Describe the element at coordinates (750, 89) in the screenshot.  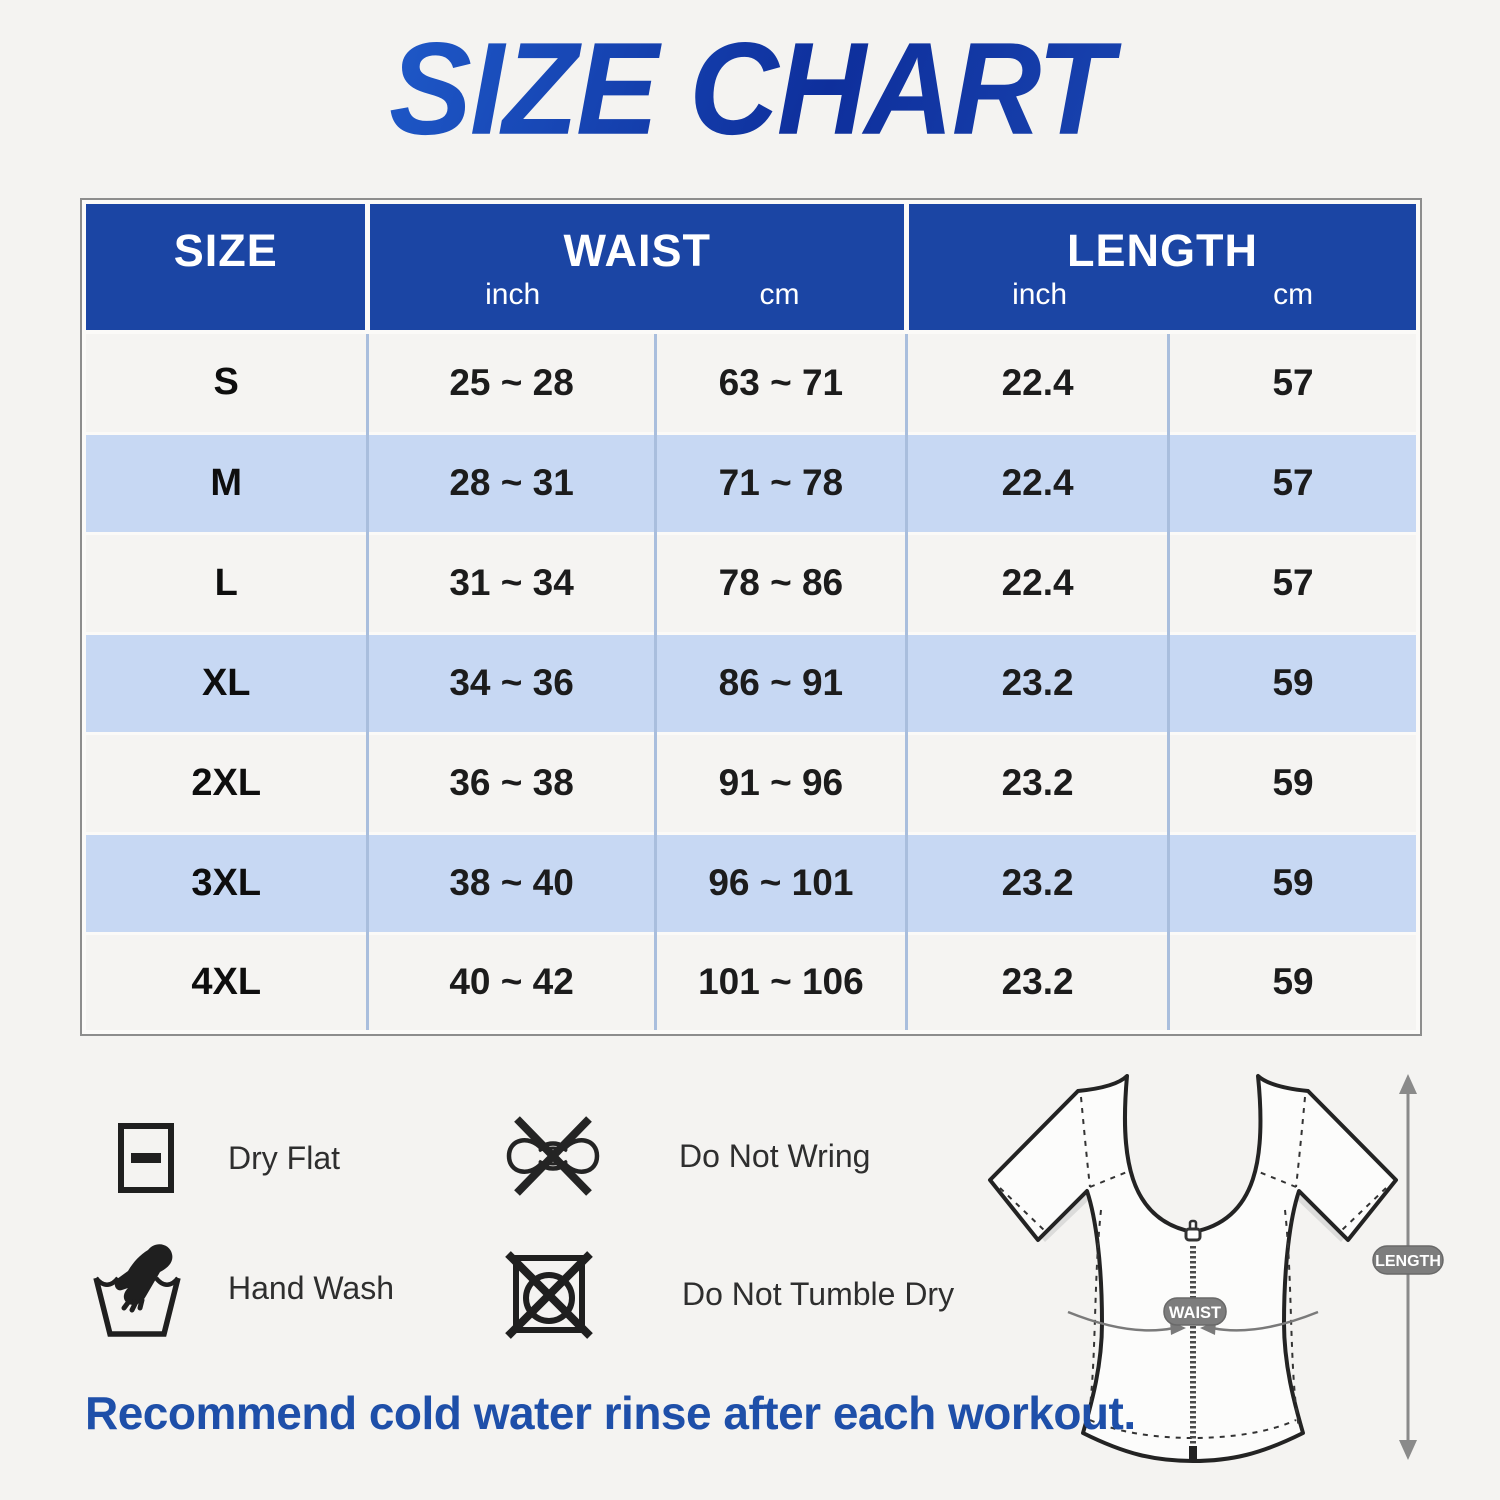
I see `page-title: SIZE CHART` at that location.